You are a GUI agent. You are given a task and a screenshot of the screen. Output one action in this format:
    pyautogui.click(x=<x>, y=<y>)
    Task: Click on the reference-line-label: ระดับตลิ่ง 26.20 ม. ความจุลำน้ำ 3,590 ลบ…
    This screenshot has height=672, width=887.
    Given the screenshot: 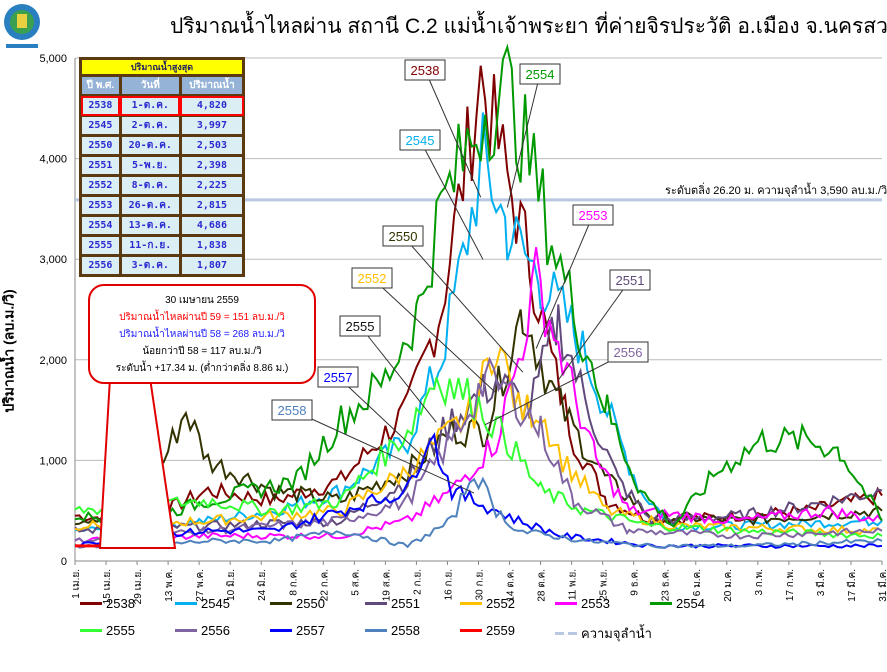 What is the action you would take?
    pyautogui.click(x=776, y=191)
    